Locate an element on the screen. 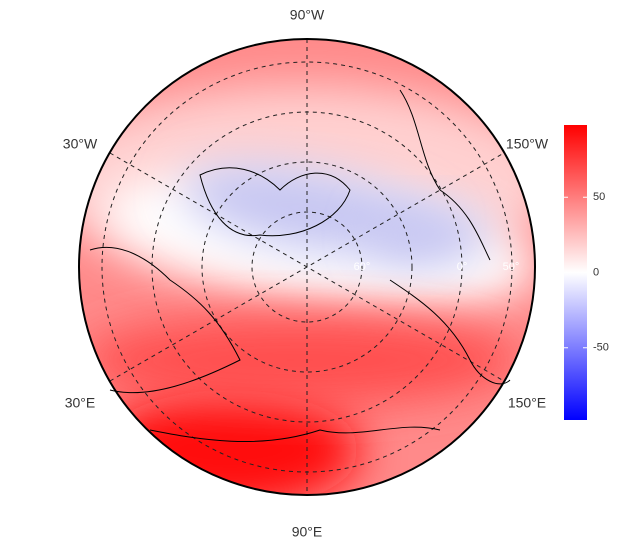  lon-label: 30°E is located at coordinates (80, 403).